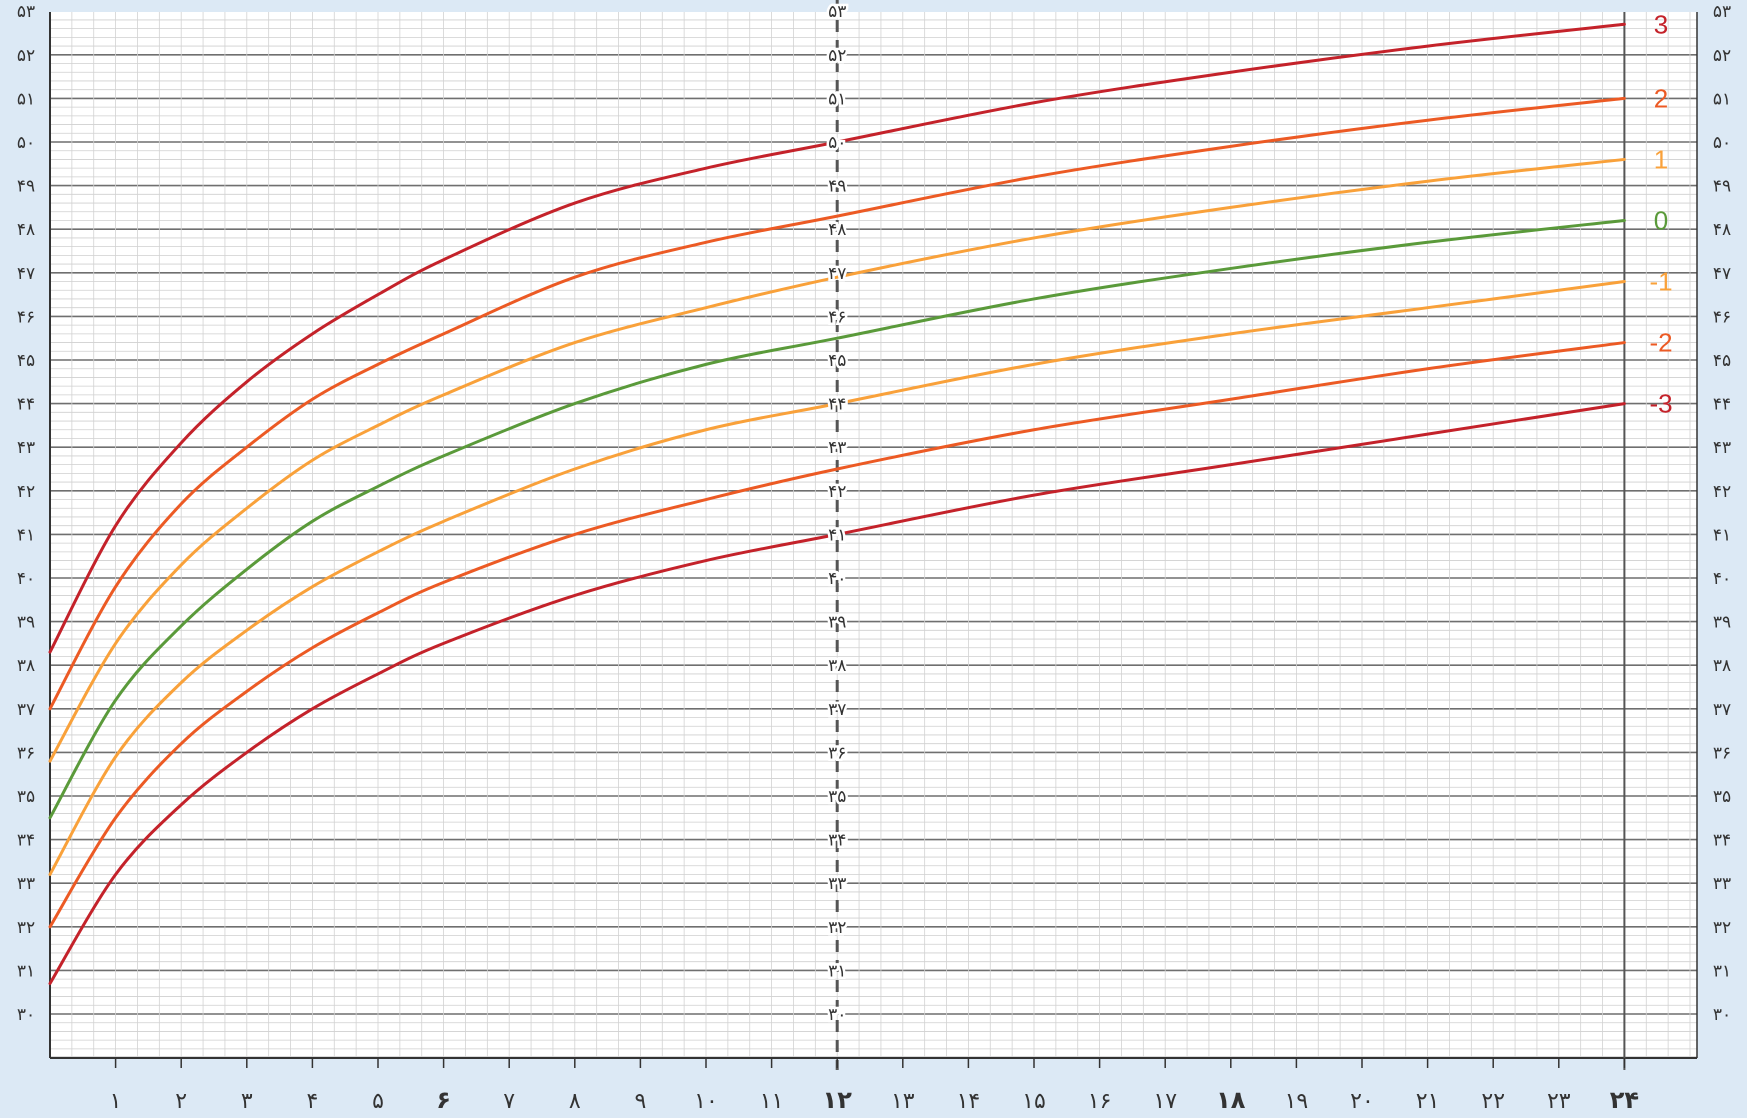 Image resolution: width=1747 pixels, height=1118 pixels. I want to click on y-tick-label-right: ۵۳, so click(1722, 12).